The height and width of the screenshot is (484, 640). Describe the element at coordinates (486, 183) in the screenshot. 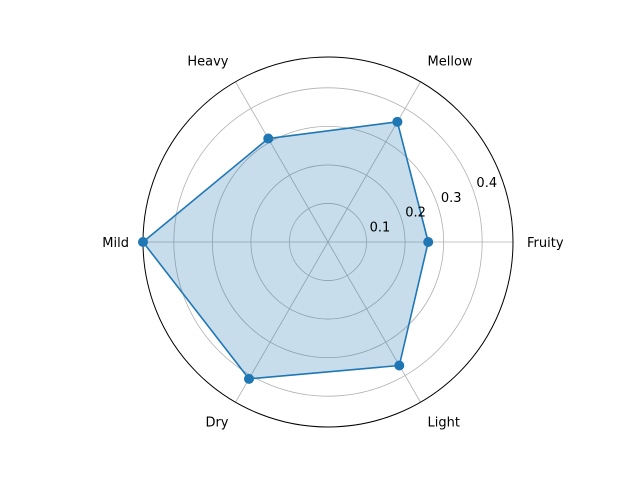

I see `radial-tick-label-4: 0.4` at that location.